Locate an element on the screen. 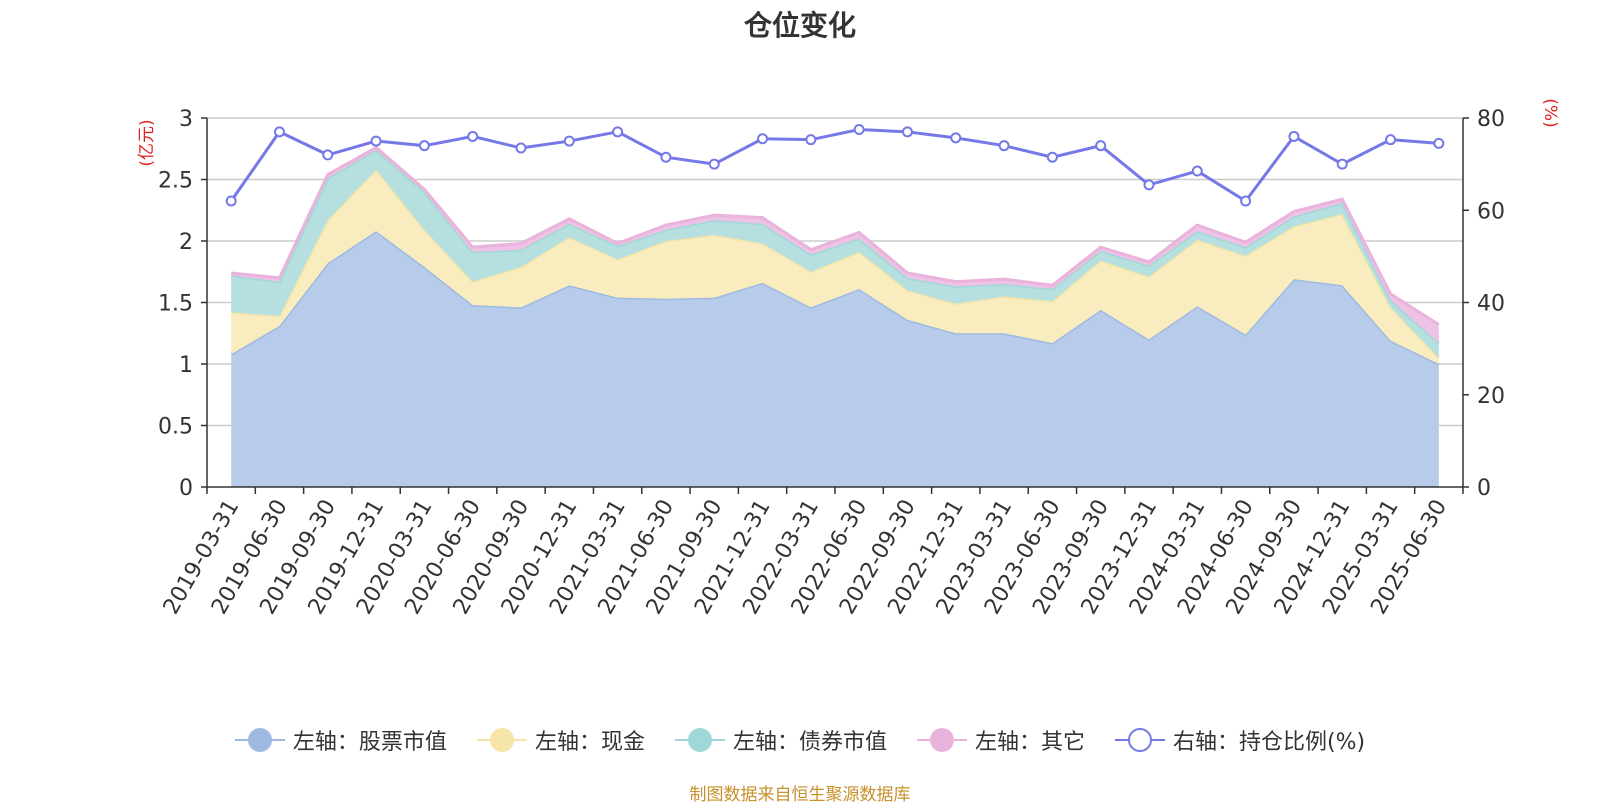 Image resolution: width=1600 pixels, height=805 pixels. right-tick-label: 40 is located at coordinates (1491, 304).